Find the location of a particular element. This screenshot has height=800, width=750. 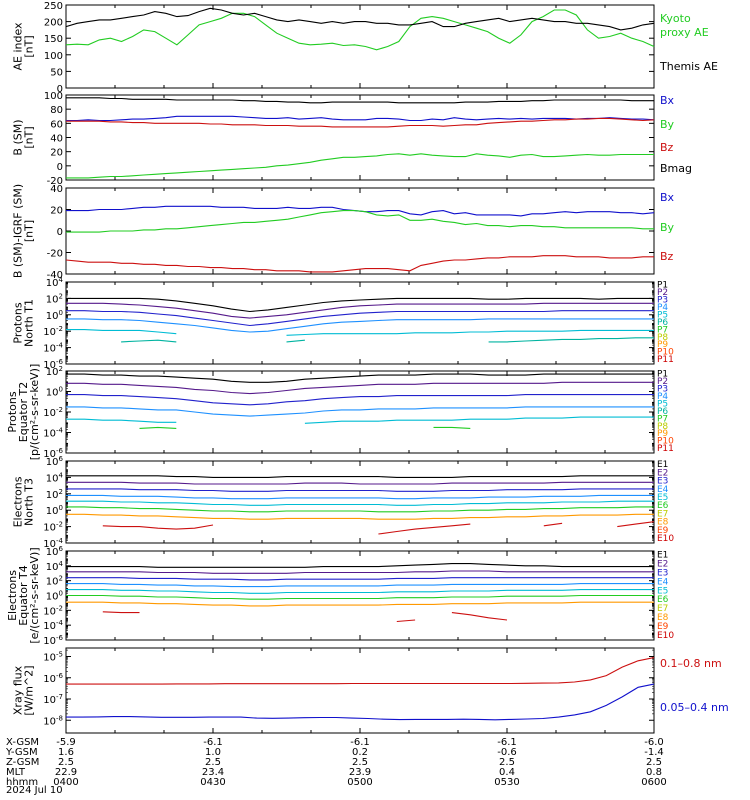

y-axis-label: North T3 is located at coordinates (29, 502).